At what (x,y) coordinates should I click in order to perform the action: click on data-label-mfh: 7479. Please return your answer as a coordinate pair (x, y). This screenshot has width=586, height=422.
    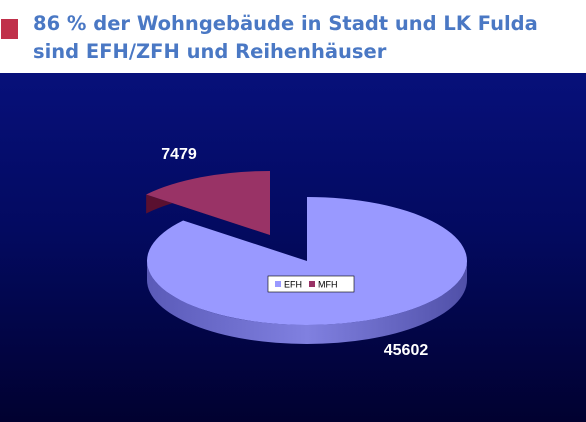
    Looking at the image, I should click on (179, 154).